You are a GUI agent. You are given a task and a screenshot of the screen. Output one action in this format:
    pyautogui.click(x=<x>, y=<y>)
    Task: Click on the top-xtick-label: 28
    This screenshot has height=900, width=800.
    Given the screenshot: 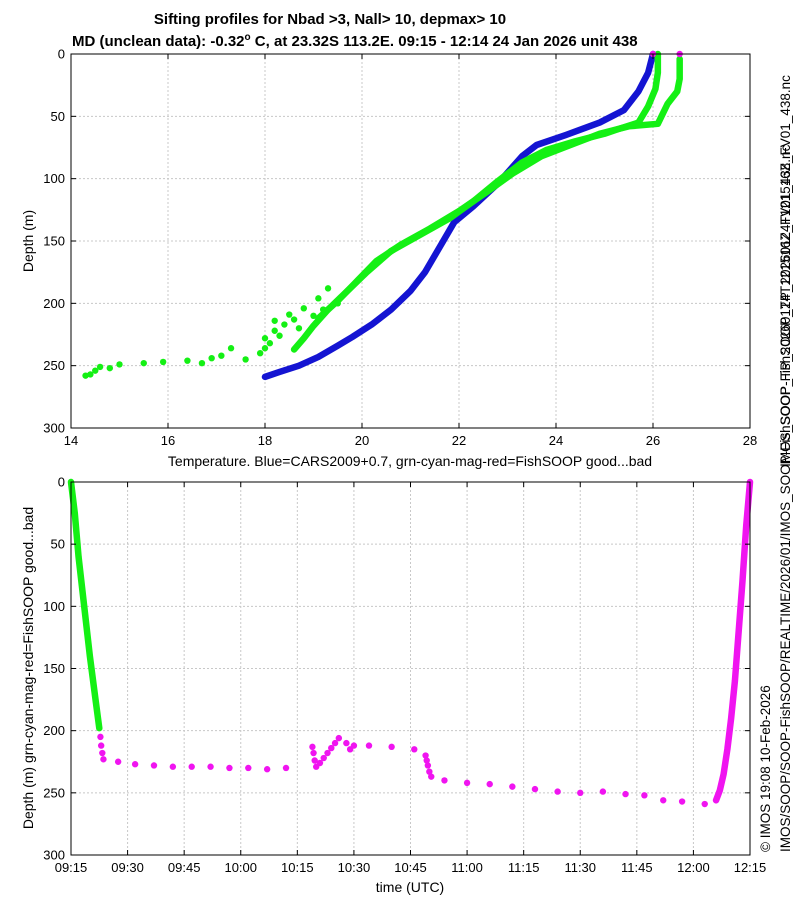 What is the action you would take?
    pyautogui.click(x=750, y=440)
    